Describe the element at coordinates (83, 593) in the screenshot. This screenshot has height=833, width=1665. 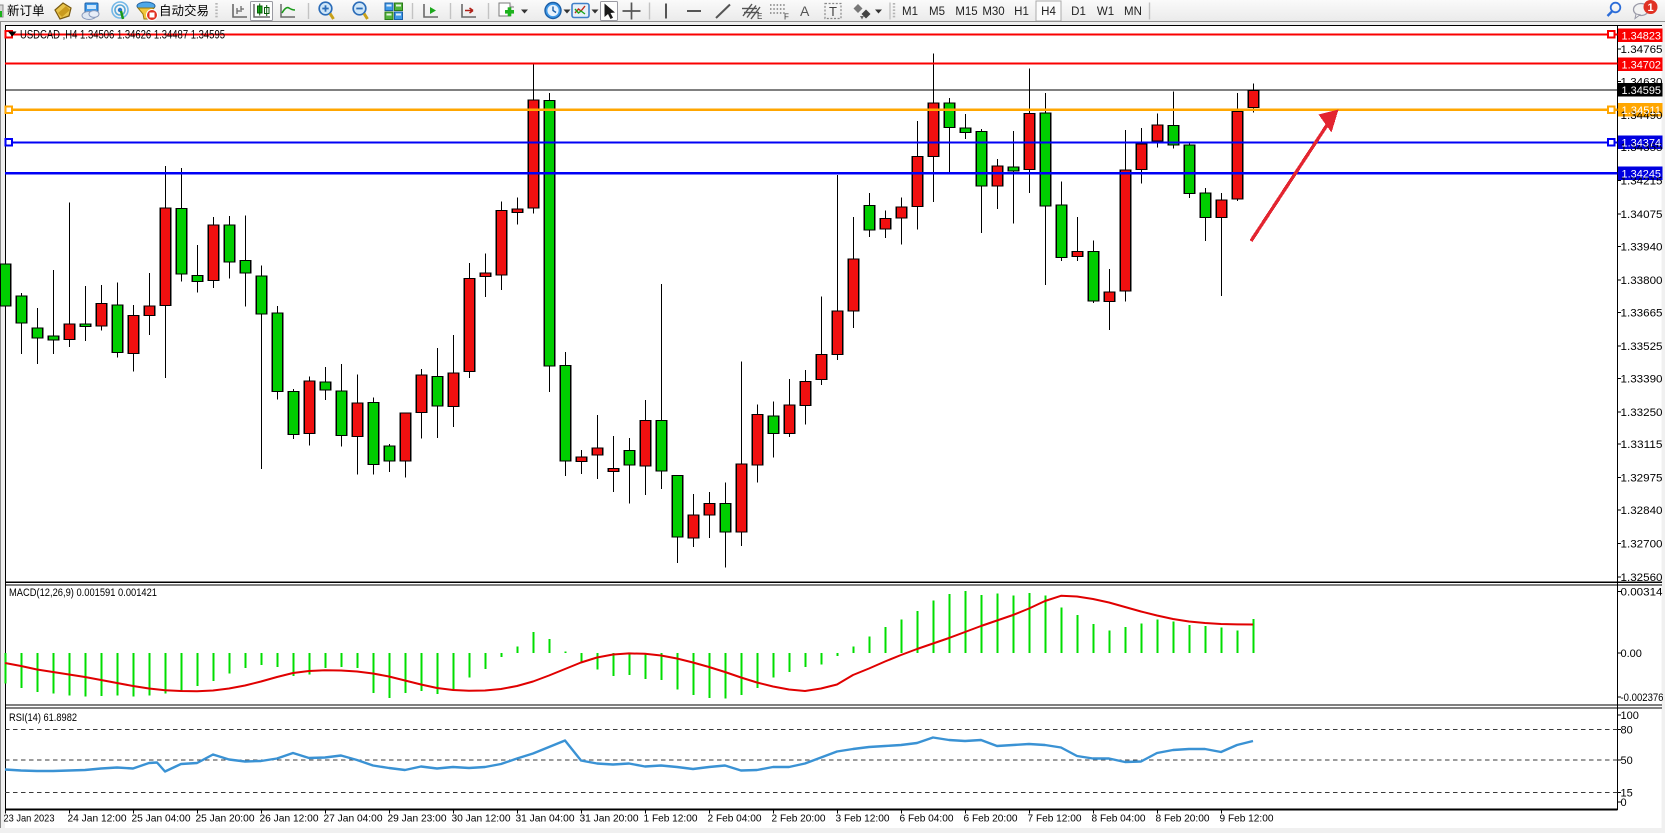
I see `svg-text:MACD(12,26,9) 0.001591 0.00142: MACD(12,26,9) 0.001591 0.001421` at that location.